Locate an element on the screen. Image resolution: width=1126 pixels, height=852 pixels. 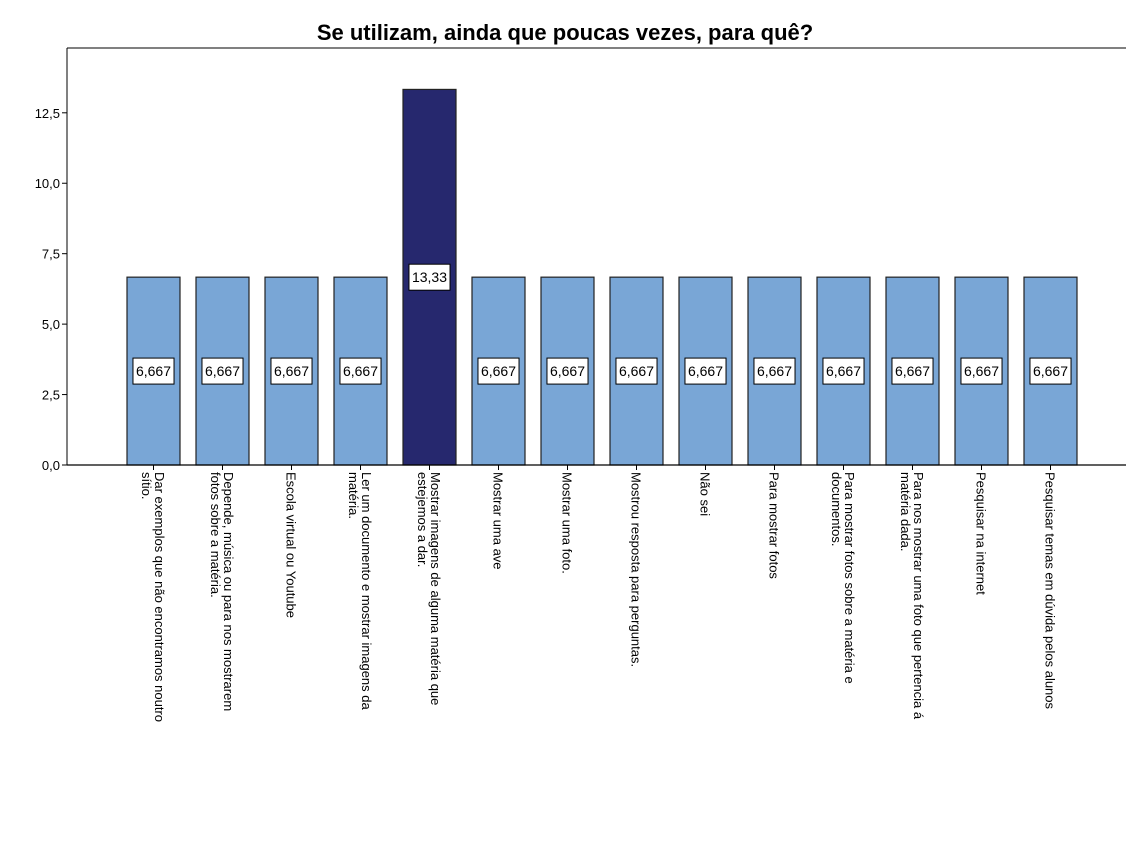
y-tick-label: 12,5 is located at coordinates (47, 113).